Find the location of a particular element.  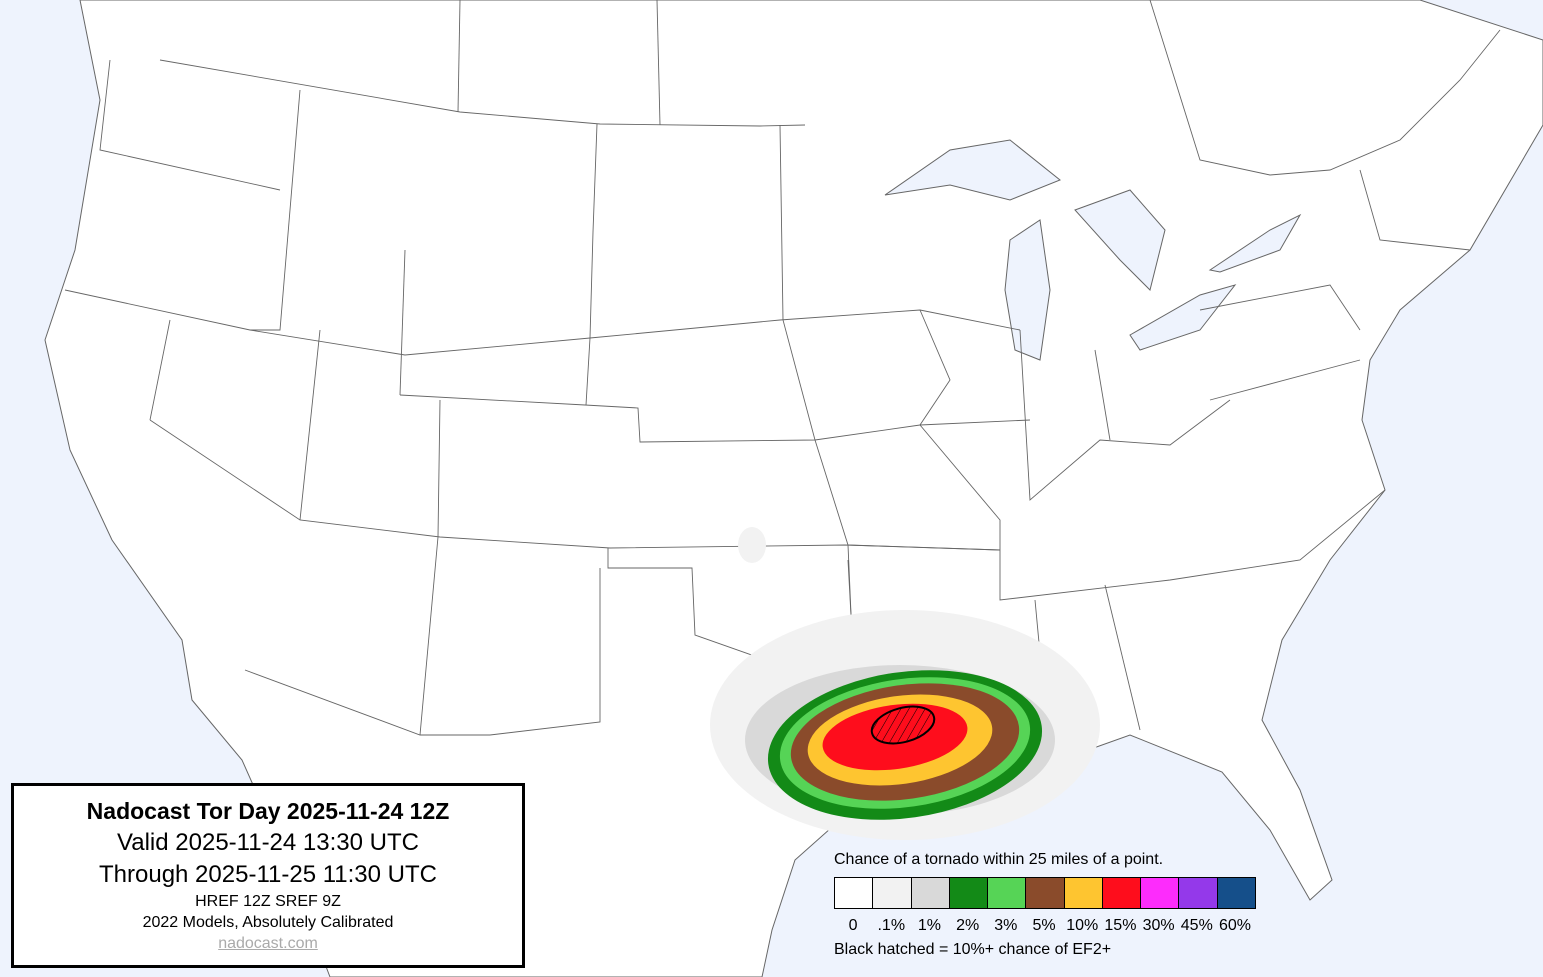

legend-swatches is located at coordinates (1045, 893).